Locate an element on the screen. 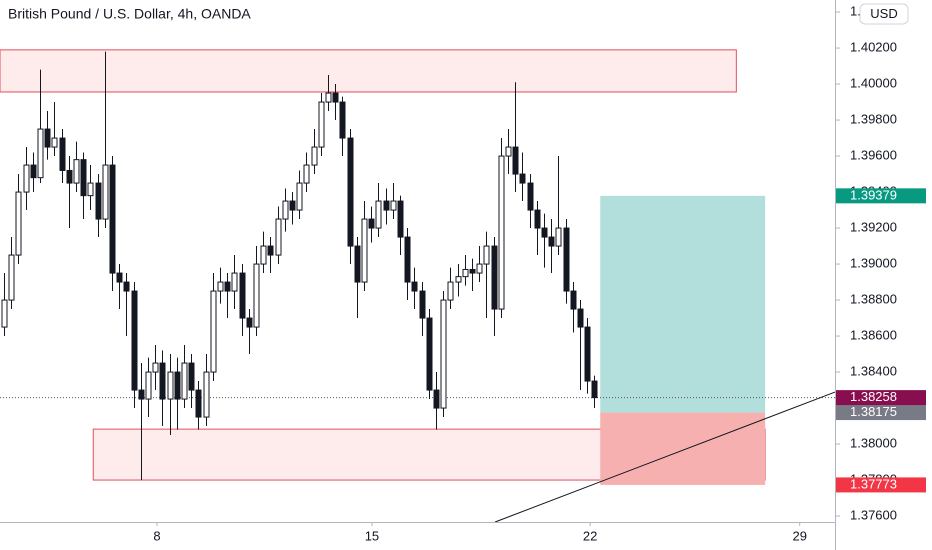 Image resolution: width=932 pixels, height=550 pixels. price-label: 1.39379 is located at coordinates (873, 194).